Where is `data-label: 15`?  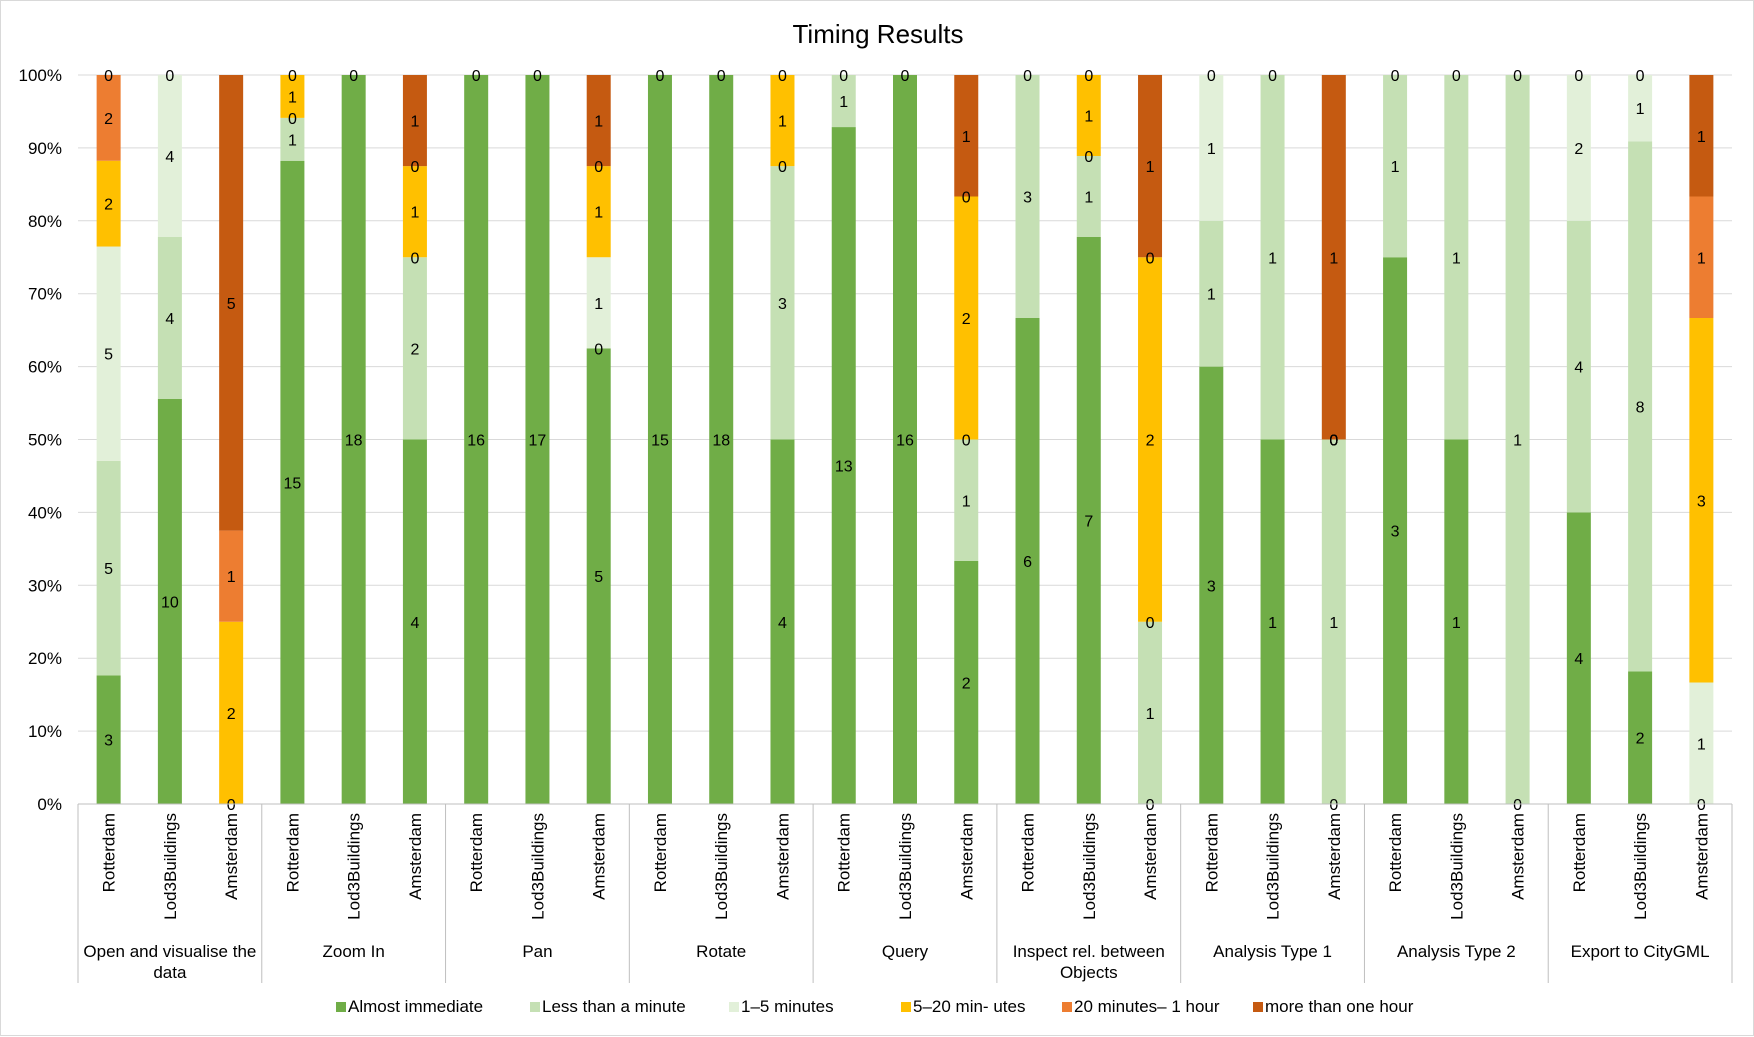 data-label: 15 is located at coordinates (293, 483).